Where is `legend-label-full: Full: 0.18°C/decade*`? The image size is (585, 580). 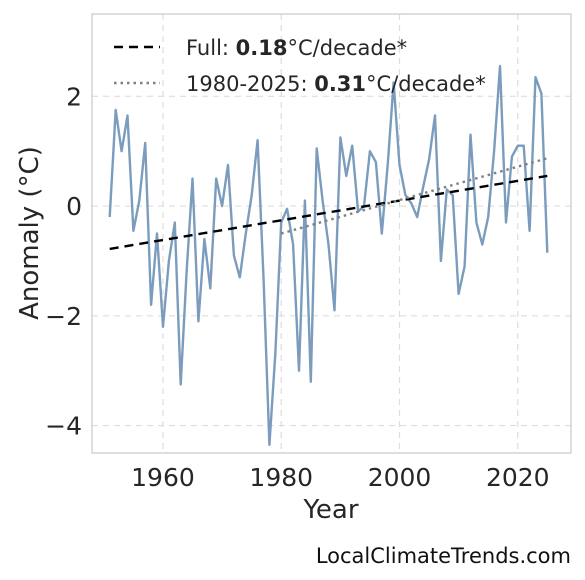
legend-label-full: Full: 0.18°C/decade* is located at coordinates (296, 48).